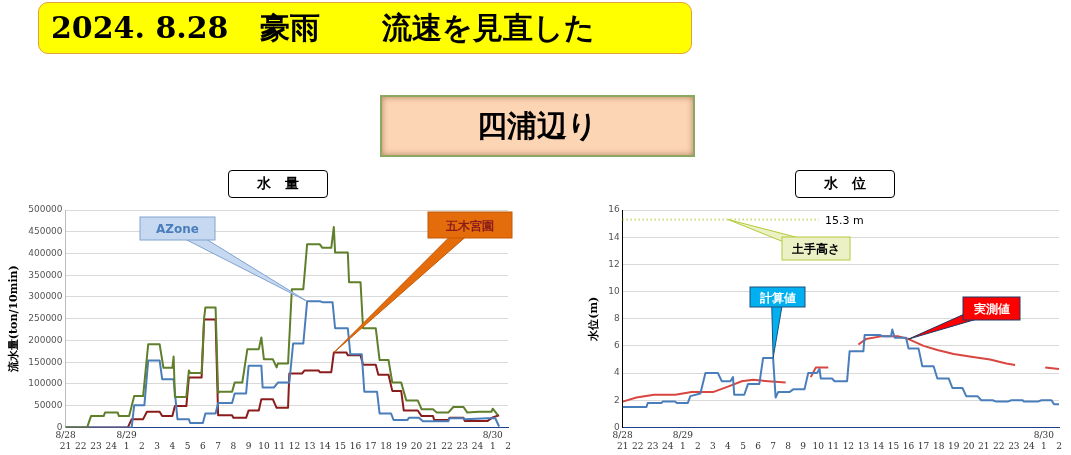  What do you see at coordinates (45, 383) in the screenshot?
I see `y-tick-label: 100000` at bounding box center [45, 383].